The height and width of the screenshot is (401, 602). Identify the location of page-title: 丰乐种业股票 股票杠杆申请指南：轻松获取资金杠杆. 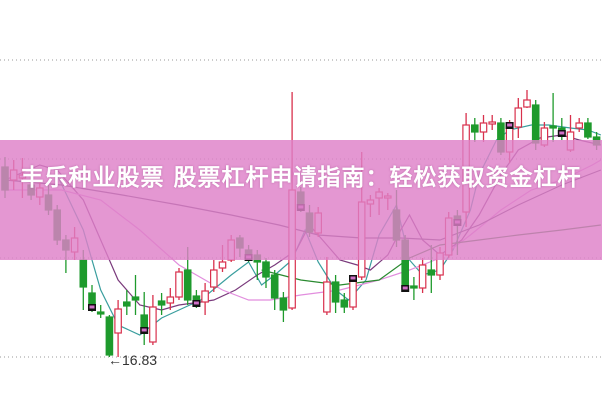
(301, 178).